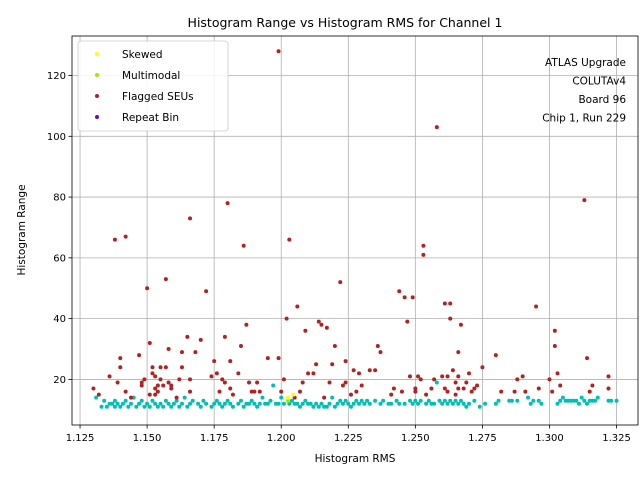 This screenshot has width=640, height=480. What do you see at coordinates (415, 438) in the screenshot?
I see `x-tick-label: 1.250` at bounding box center [415, 438].